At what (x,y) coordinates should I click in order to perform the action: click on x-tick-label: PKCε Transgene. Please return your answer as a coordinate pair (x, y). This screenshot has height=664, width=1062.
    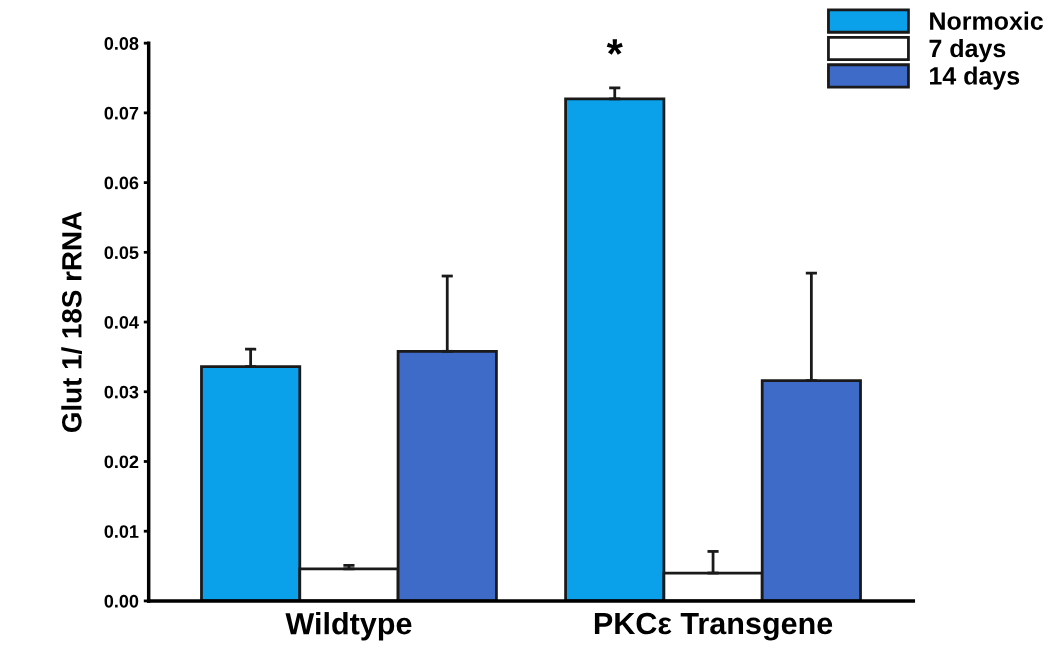
    Looking at the image, I should click on (713, 626).